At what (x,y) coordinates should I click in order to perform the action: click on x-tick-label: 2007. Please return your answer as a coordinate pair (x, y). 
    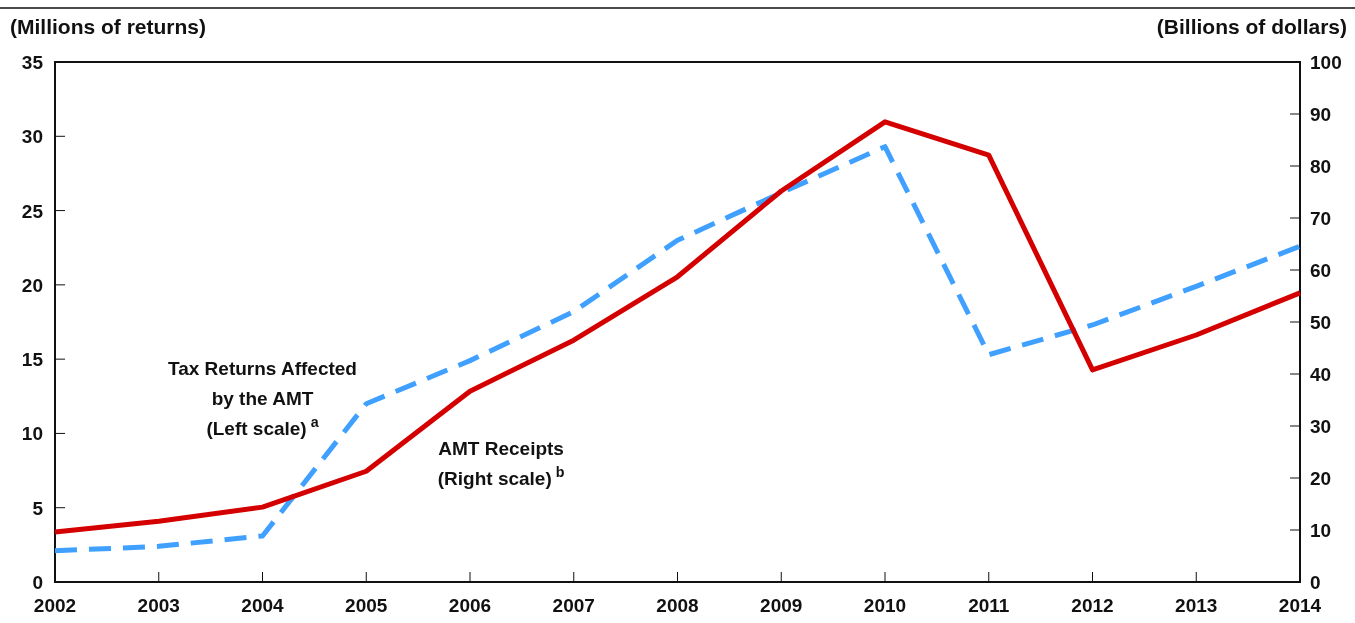
    Looking at the image, I should click on (573, 605).